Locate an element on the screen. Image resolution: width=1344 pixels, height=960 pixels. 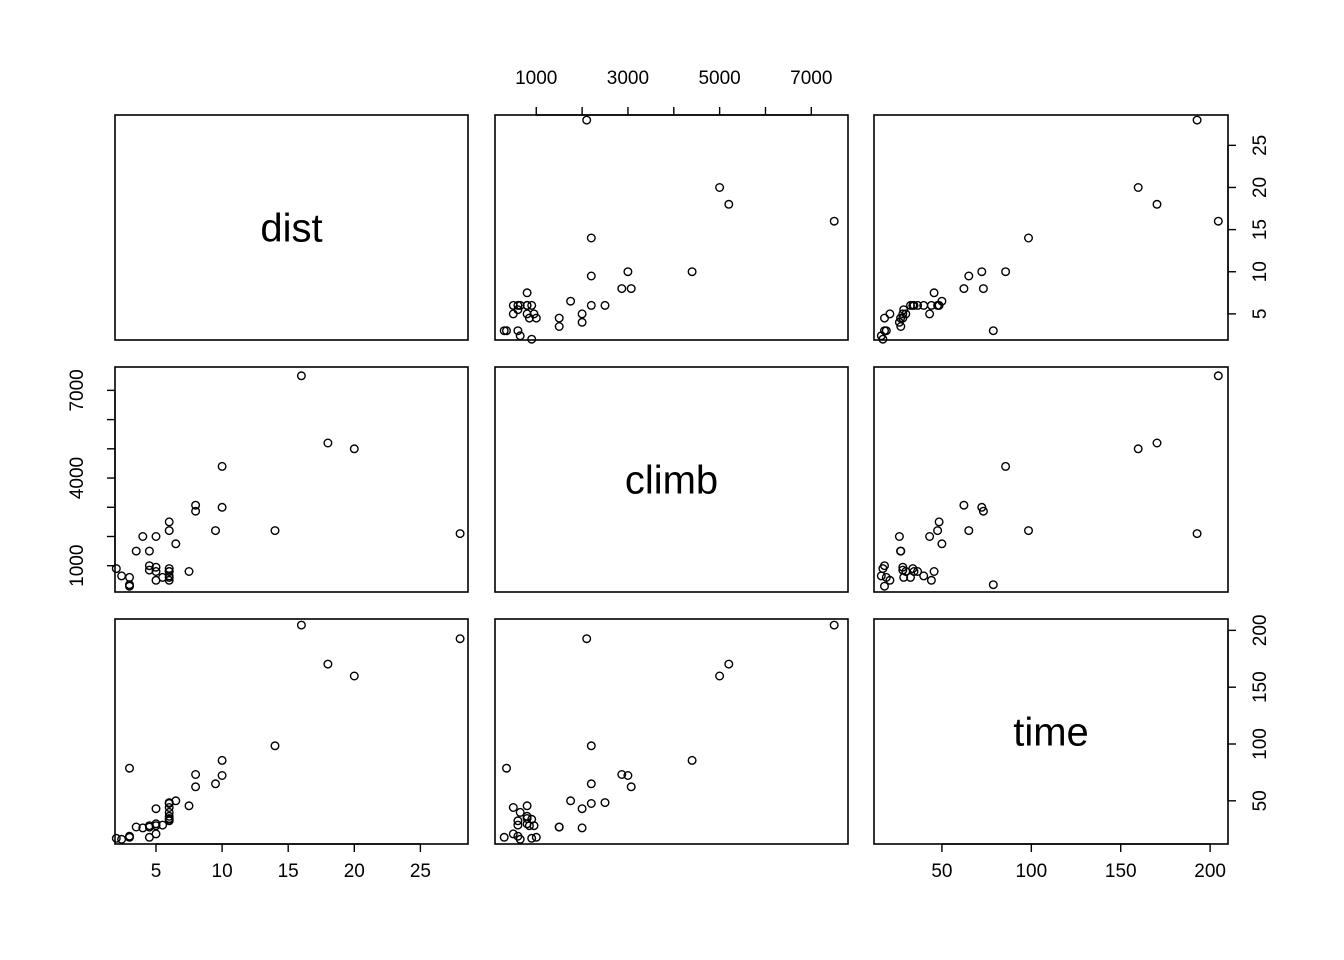
axis-bottom-dist: 5 10 15 20 25 is located at coordinates (291, 862).